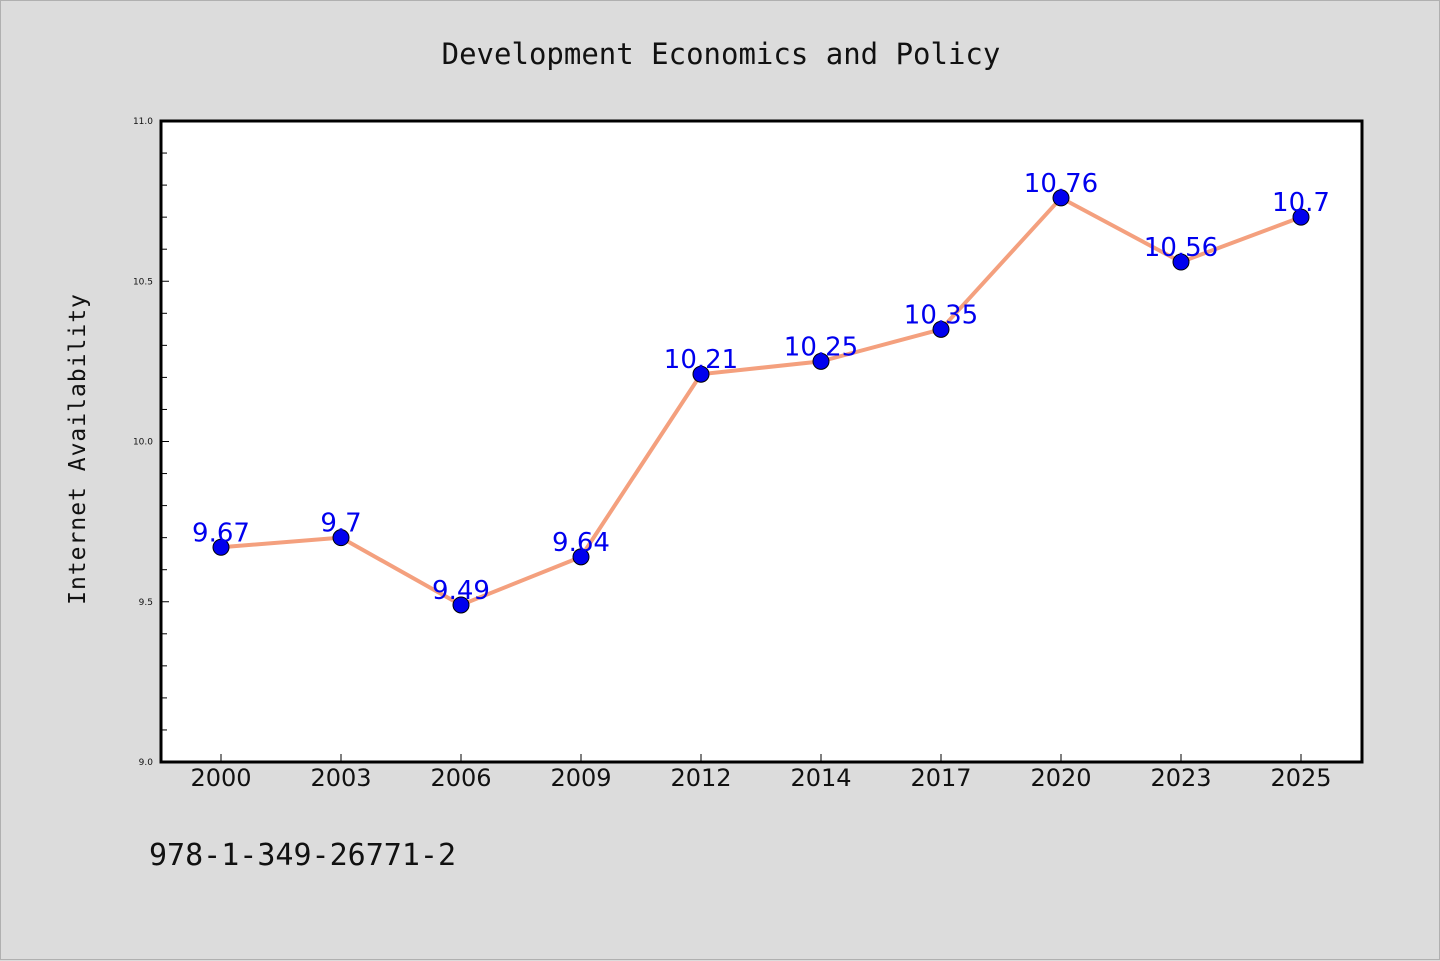  What do you see at coordinates (581, 543) in the screenshot?
I see `data-label: 9.64` at bounding box center [581, 543].